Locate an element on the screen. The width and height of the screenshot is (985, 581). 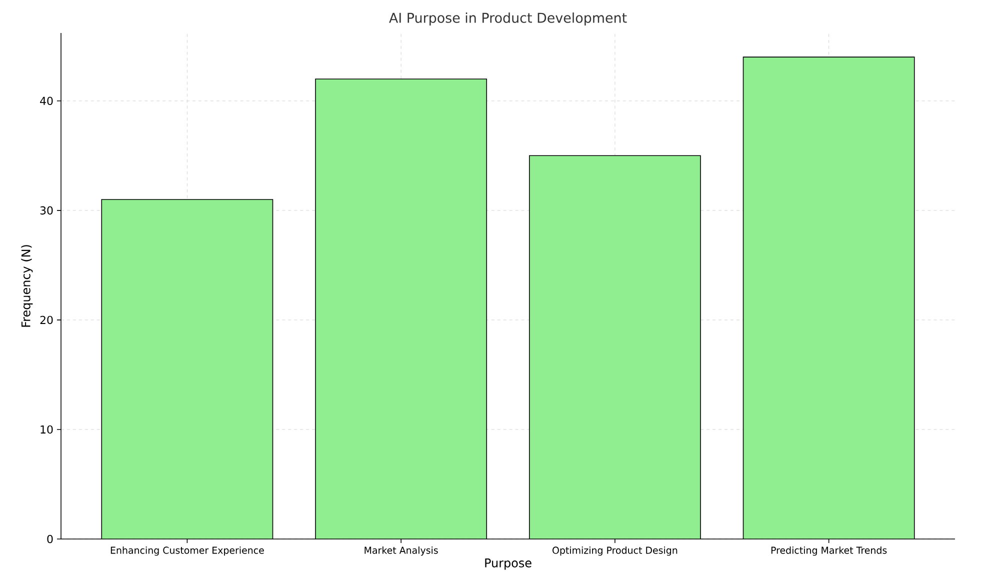
x-tick-label: Optimizing Product Design is located at coordinates (615, 551).